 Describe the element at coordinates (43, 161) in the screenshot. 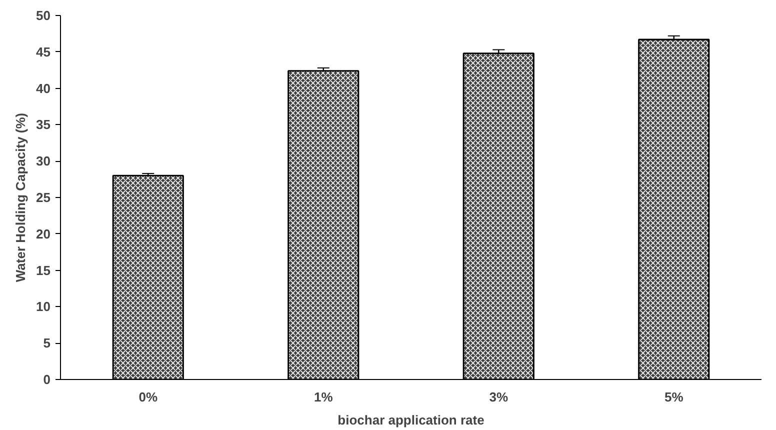

I see `y-tick-label: 30` at that location.